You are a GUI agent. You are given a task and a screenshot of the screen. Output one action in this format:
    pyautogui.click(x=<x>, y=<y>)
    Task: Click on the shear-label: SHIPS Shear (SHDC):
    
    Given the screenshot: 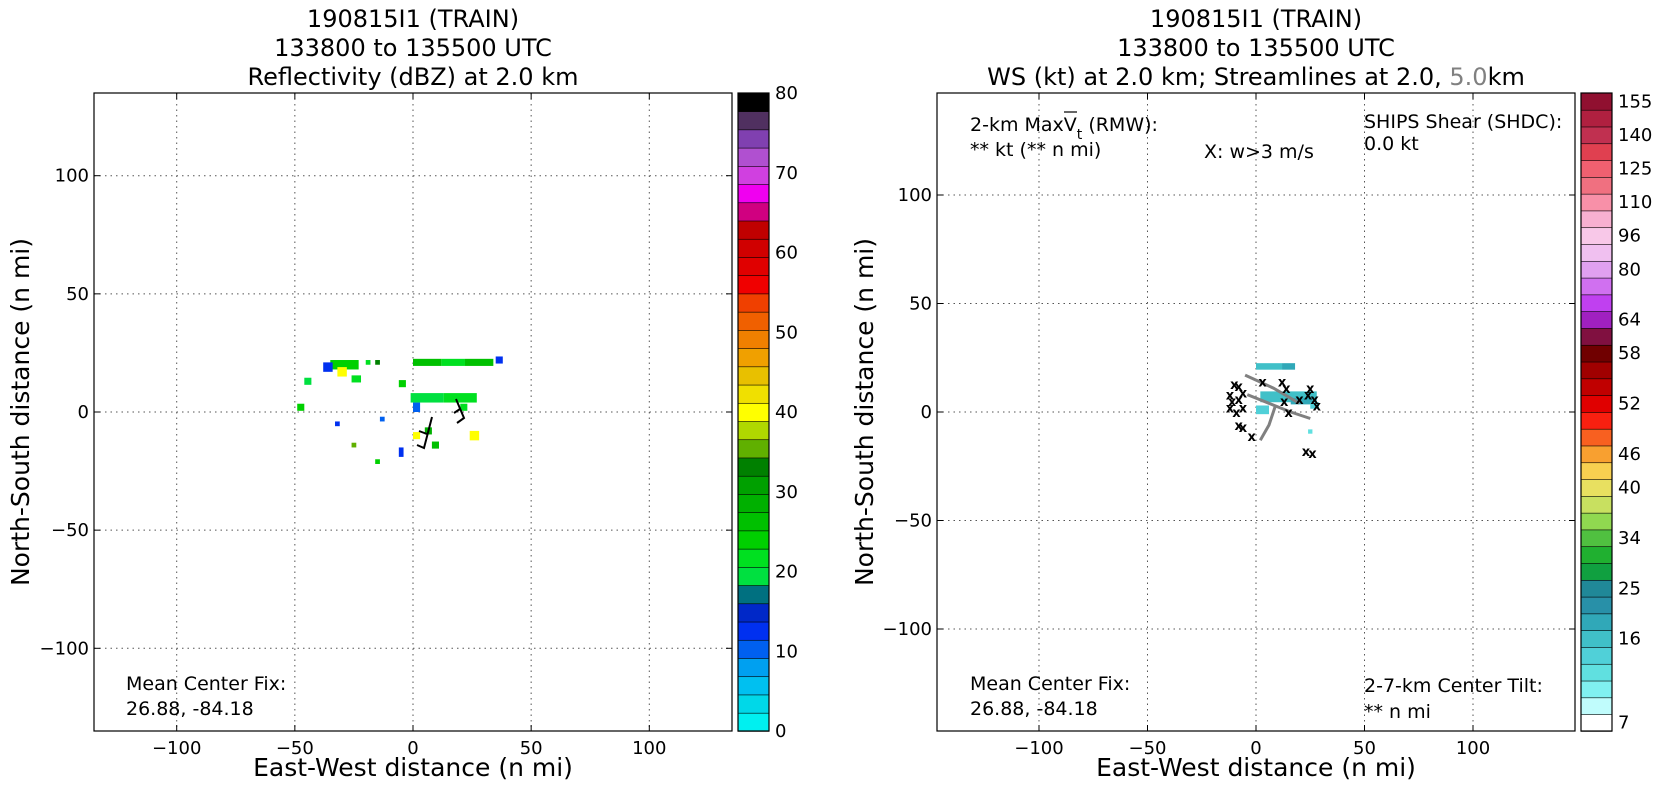 What is the action you would take?
    pyautogui.click(x=1463, y=122)
    